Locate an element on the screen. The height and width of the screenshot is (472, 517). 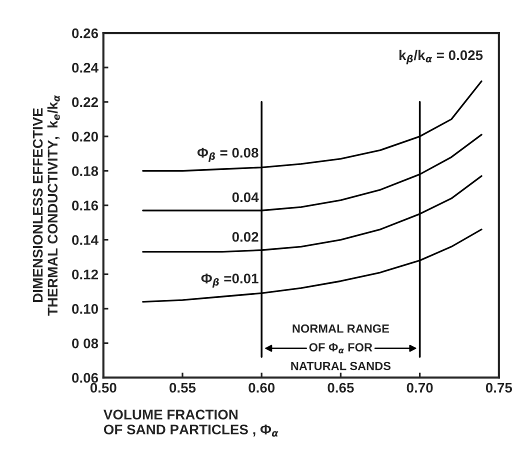
y-tick-label: 0.18 is located at coordinates (85, 171).